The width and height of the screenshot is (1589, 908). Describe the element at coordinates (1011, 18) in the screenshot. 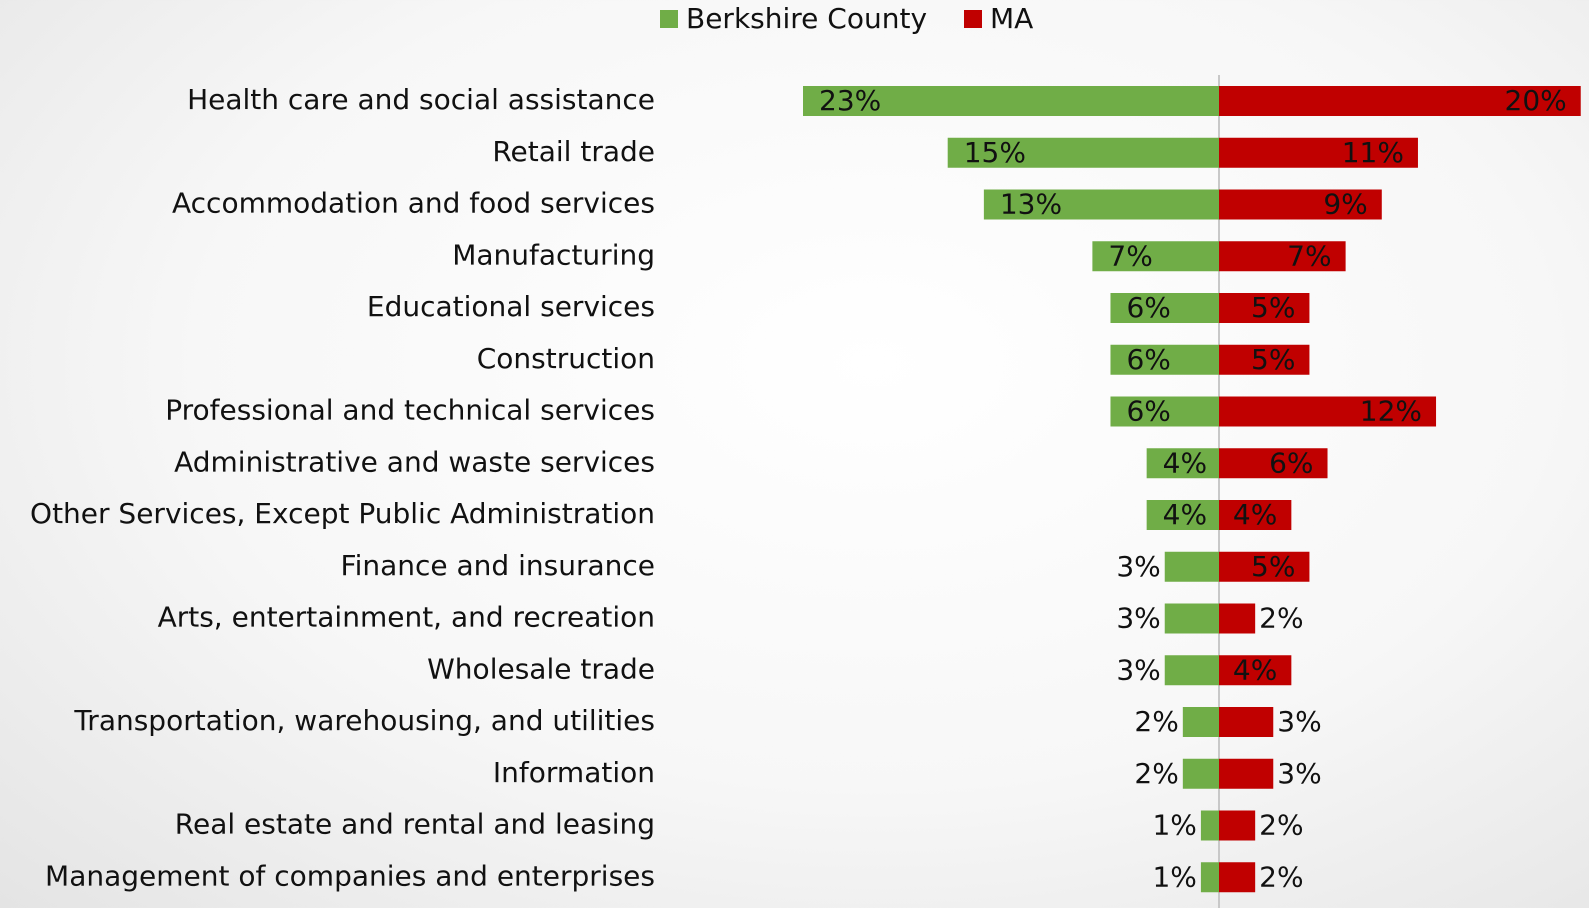

I see `legend-label: MA` at that location.